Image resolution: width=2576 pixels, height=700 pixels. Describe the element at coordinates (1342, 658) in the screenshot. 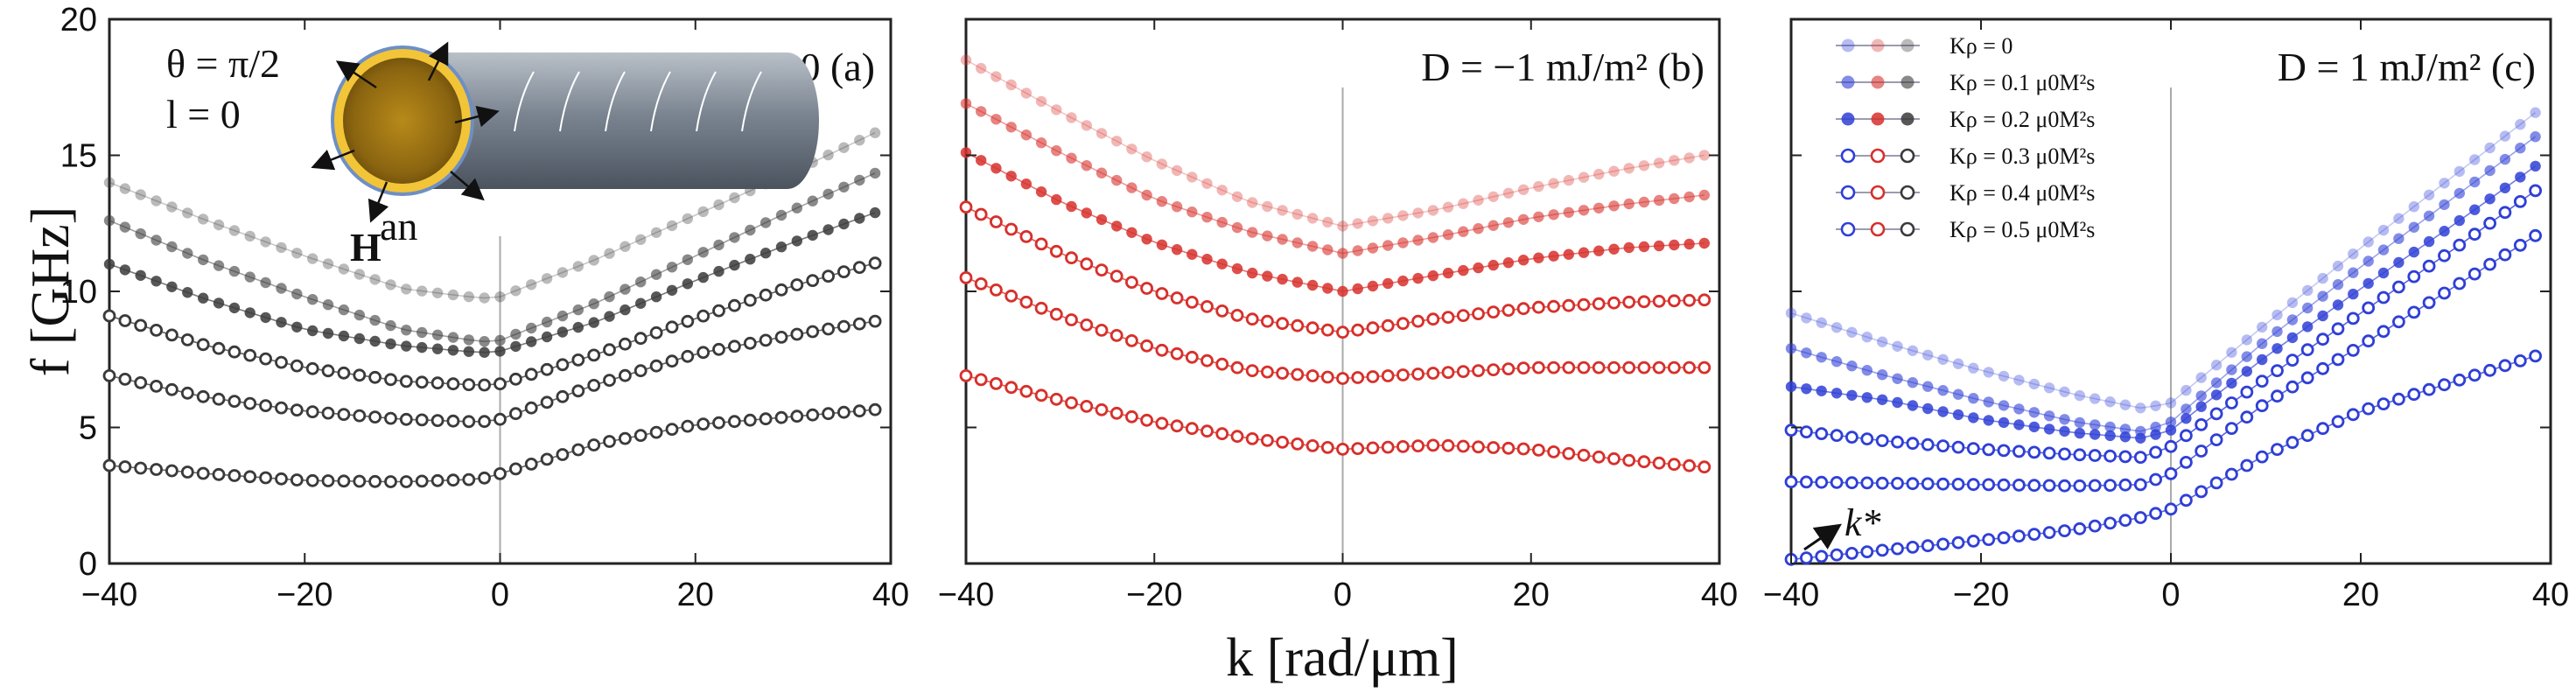

I see `x-axis-label: k [rad/μm]` at that location.